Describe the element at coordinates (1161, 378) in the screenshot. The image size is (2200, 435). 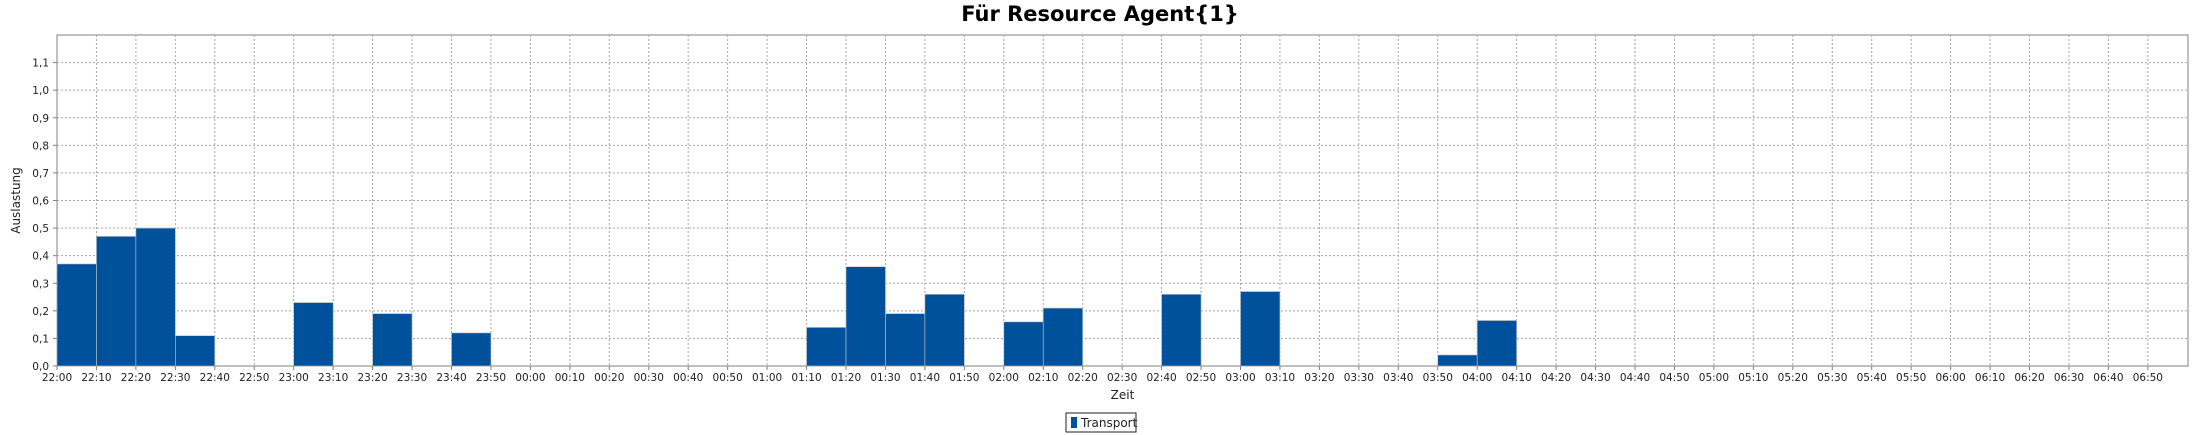
I see `x-tick-label: 02:40` at that location.